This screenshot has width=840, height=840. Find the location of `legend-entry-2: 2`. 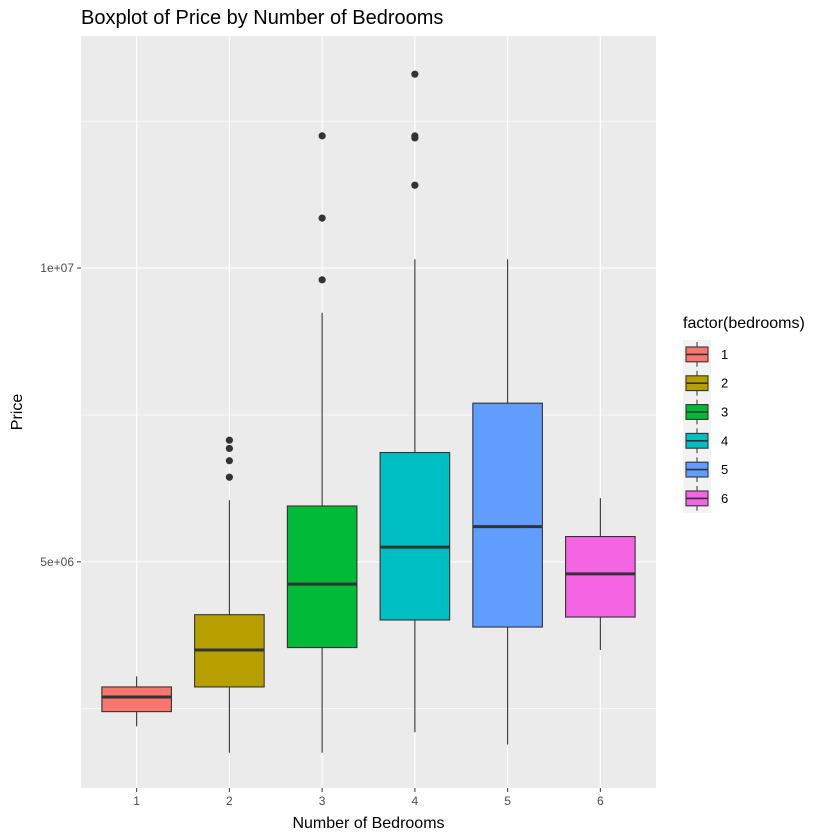

legend-entry-2: 2 is located at coordinates (706, 383).